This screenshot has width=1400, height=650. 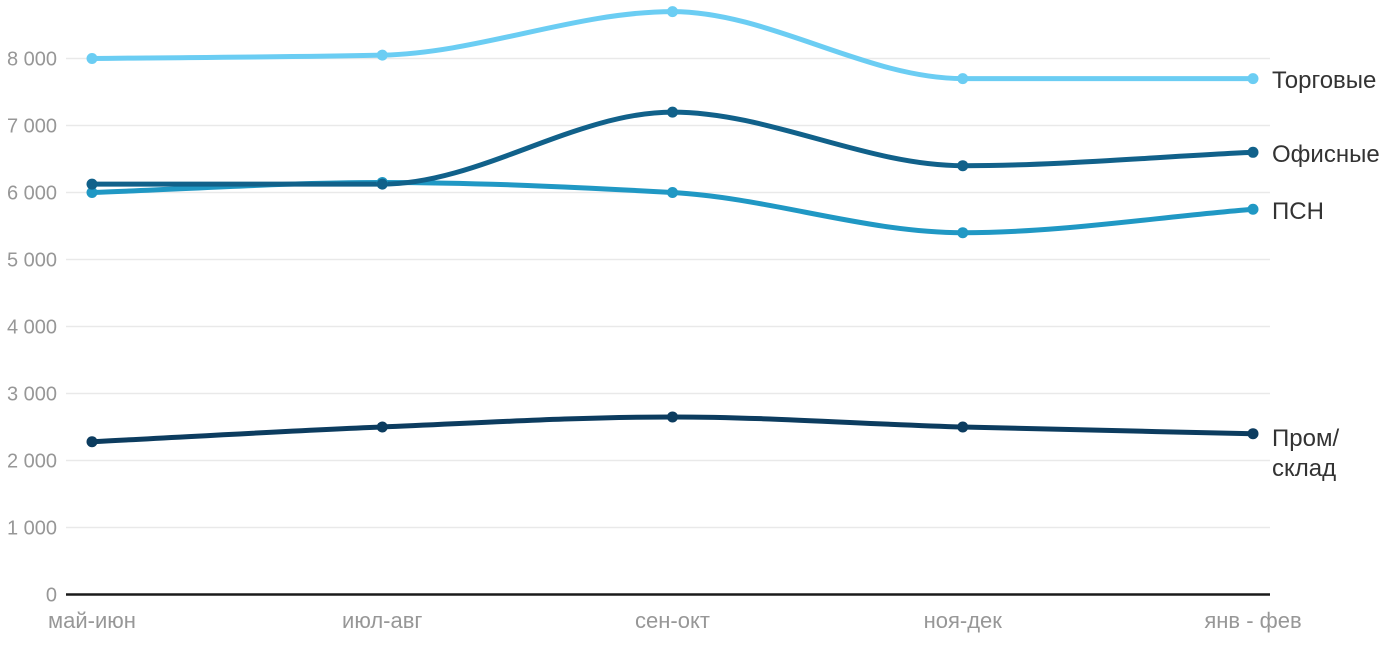 I want to click on x-tick-label: май-июн, so click(x=92, y=620).